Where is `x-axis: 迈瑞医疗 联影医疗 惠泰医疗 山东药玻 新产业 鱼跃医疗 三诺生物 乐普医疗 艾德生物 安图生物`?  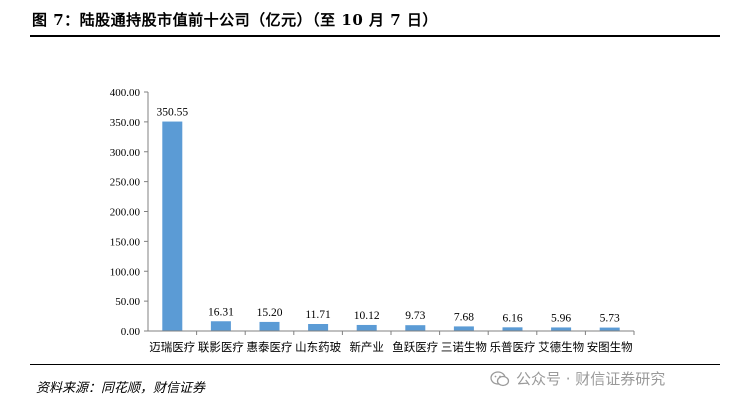
x-axis: 迈瑞医疗 联影医疗 惠泰医疗 山东药玻 新产业 鱼跃医疗 三诺生物 乐普医疗 艾德生物 安图生物 is located at coordinates (391, 342).